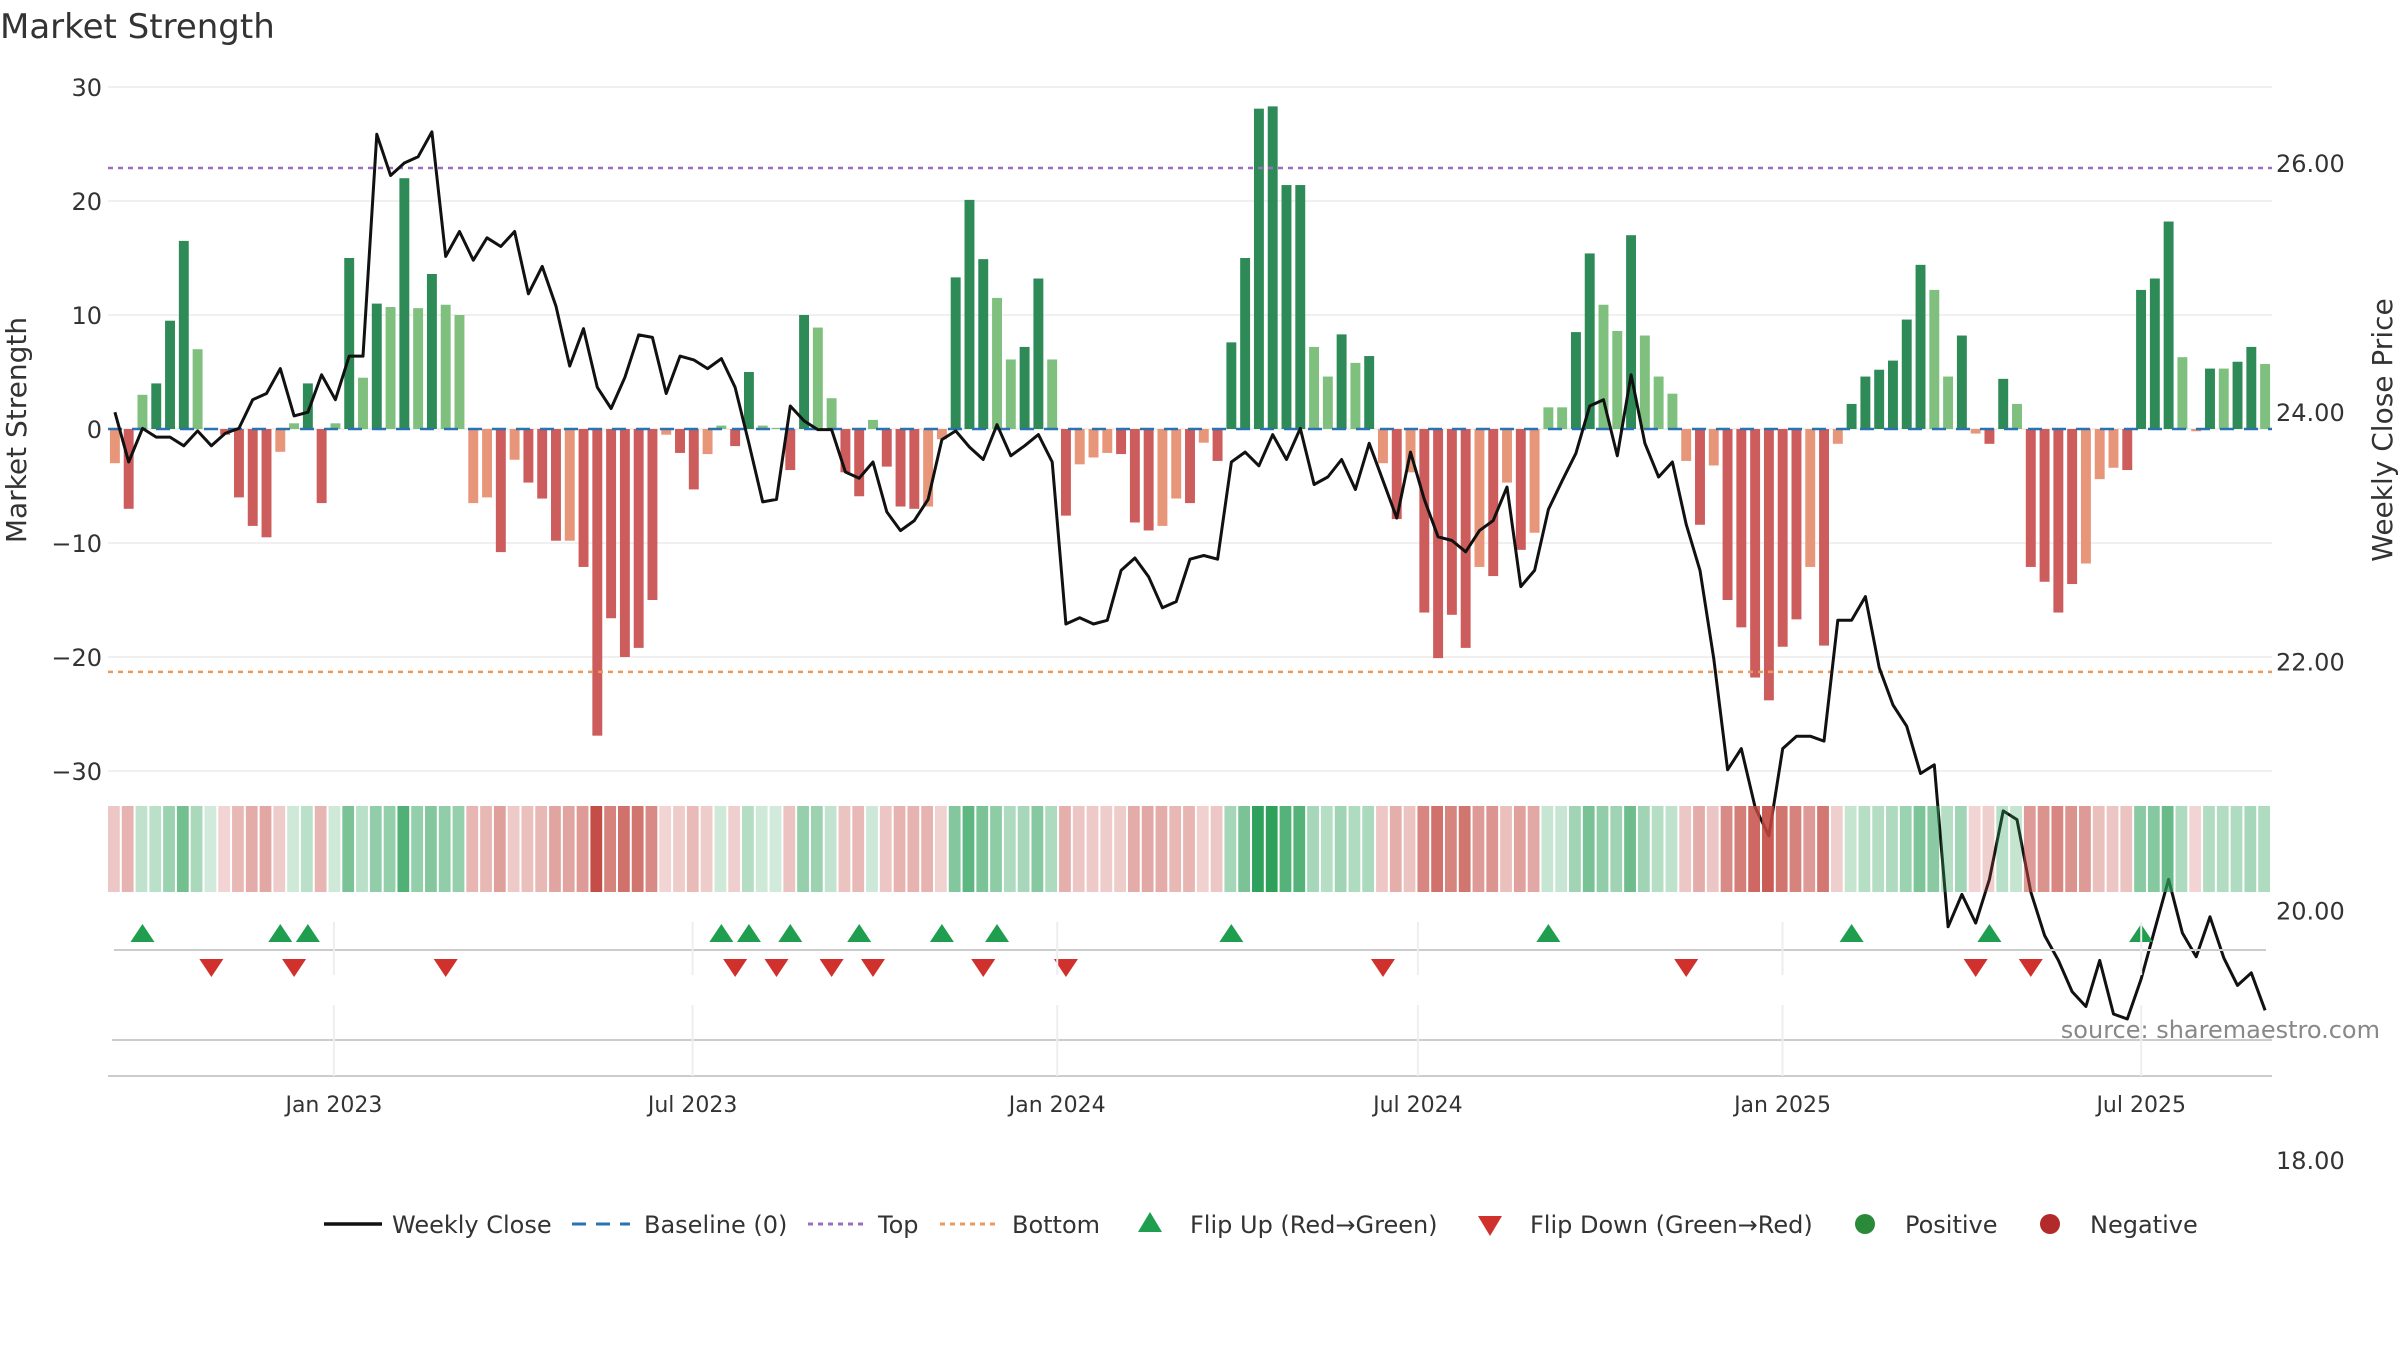 This screenshot has height=1354, width=2400. Describe the element at coordinates (76, 772) in the screenshot. I see `left-tick-label: −30` at that location.